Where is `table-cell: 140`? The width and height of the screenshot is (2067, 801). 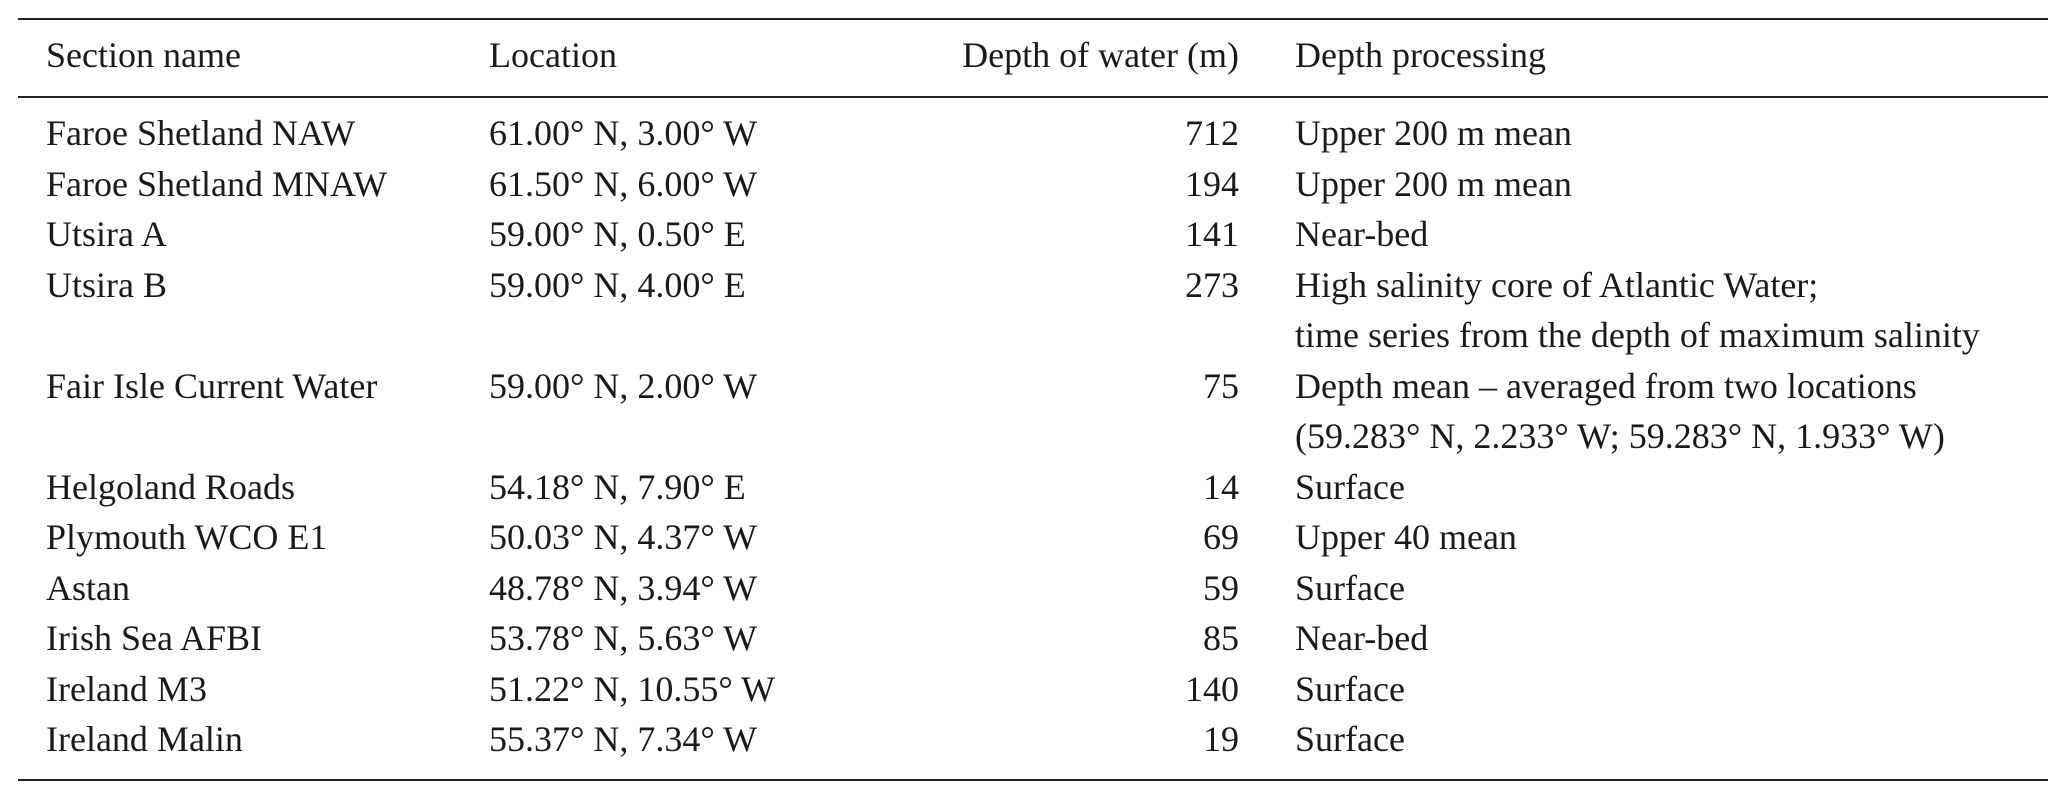
table-cell: 140 is located at coordinates (1212, 688).